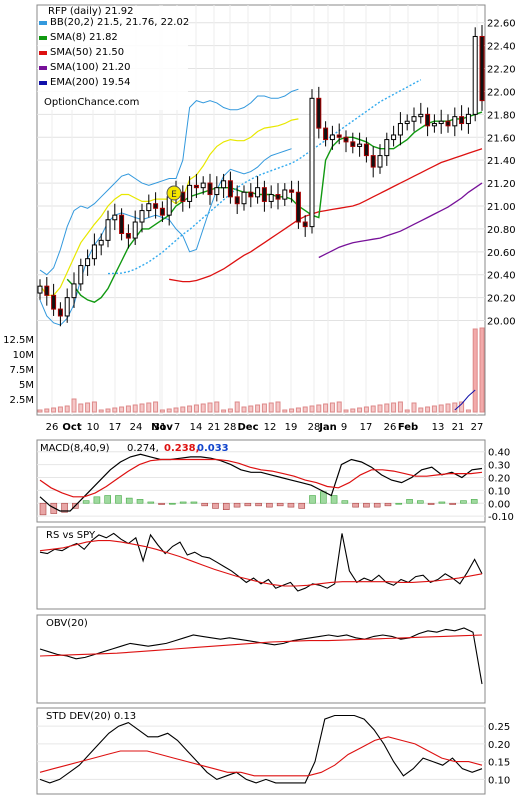 This screenshot has height=796, width=526. Describe the element at coordinates (499, 466) in the screenshot. I see `macd-tick-label: 0.30` at that location.